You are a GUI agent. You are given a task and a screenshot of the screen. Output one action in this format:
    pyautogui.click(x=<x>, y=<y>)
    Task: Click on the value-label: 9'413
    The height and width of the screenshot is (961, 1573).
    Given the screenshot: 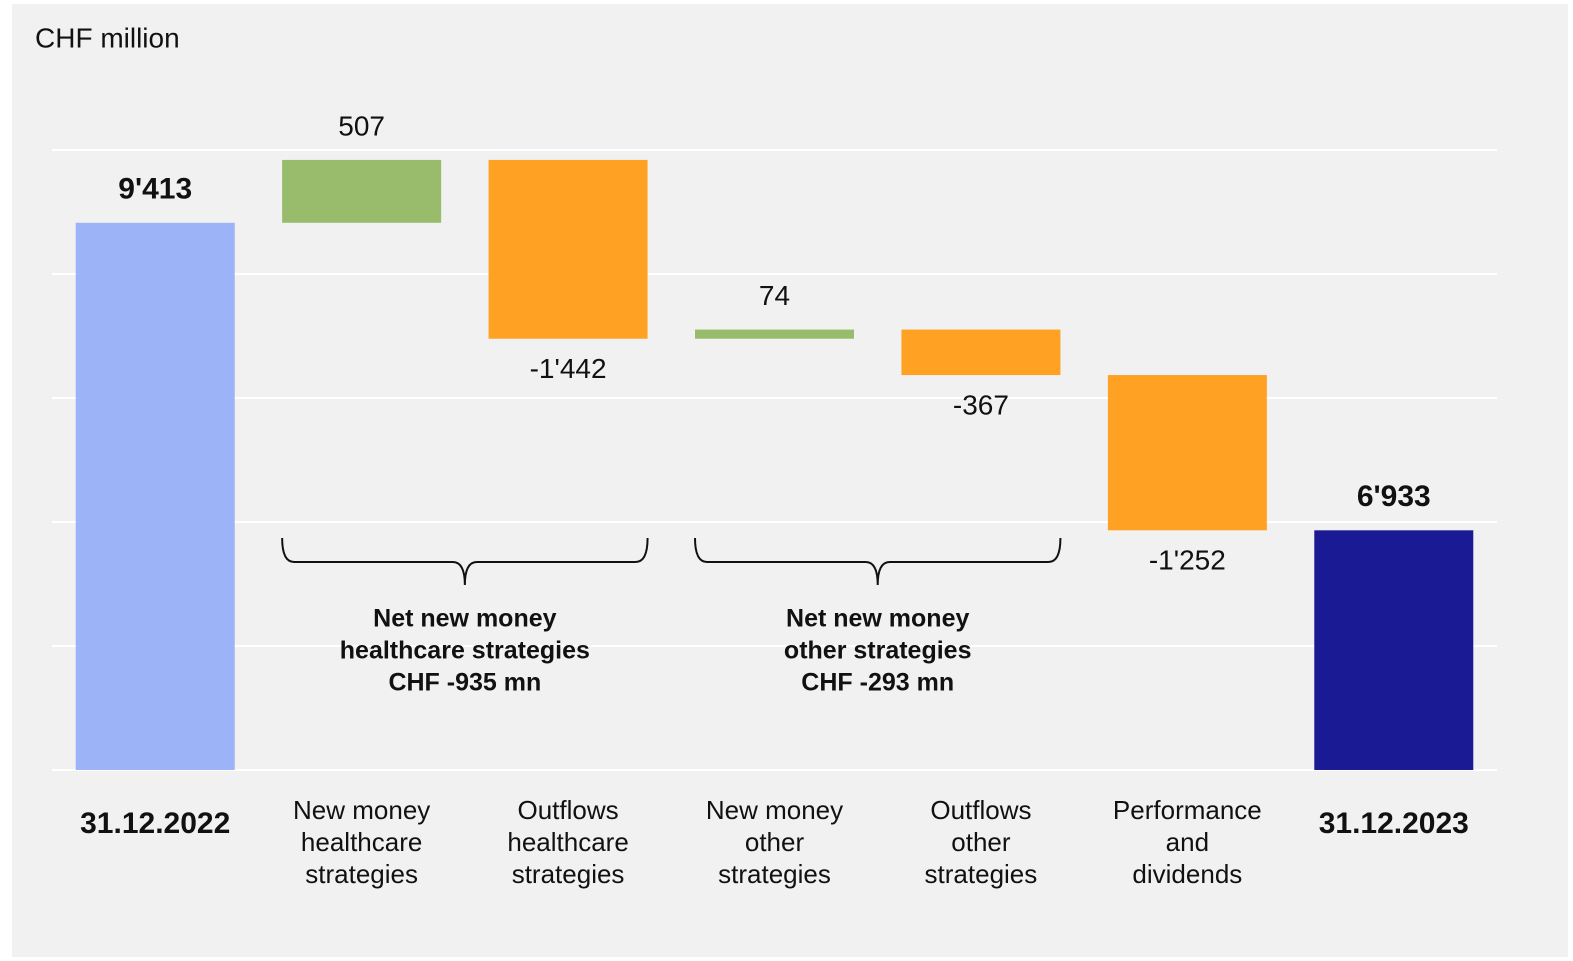 What is the action you would take?
    pyautogui.click(x=155, y=189)
    